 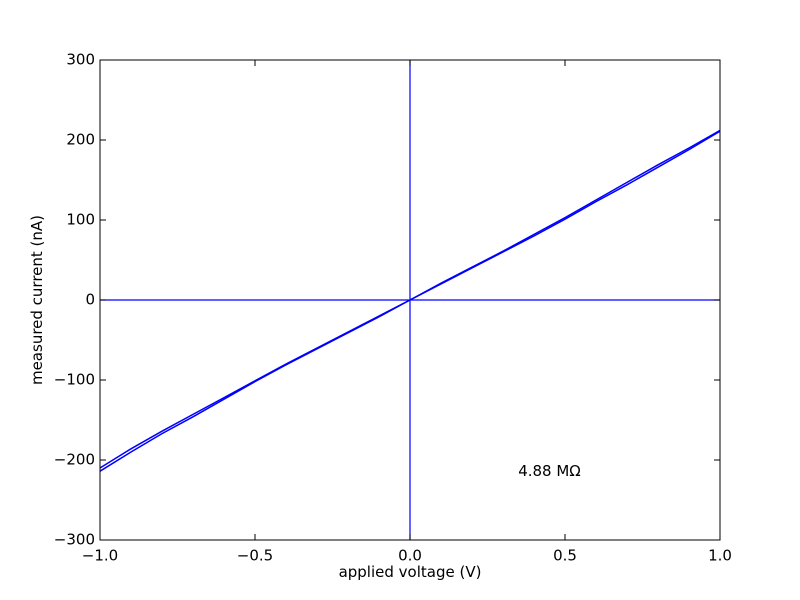 What do you see at coordinates (410, 572) in the screenshot?
I see `x-axis-label: applied voltage (V)` at bounding box center [410, 572].